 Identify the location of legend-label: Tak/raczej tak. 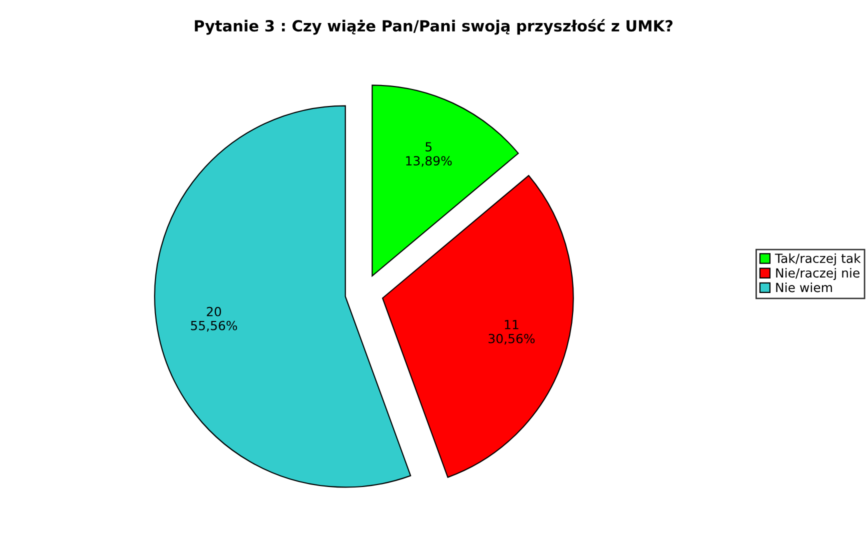
(817, 259).